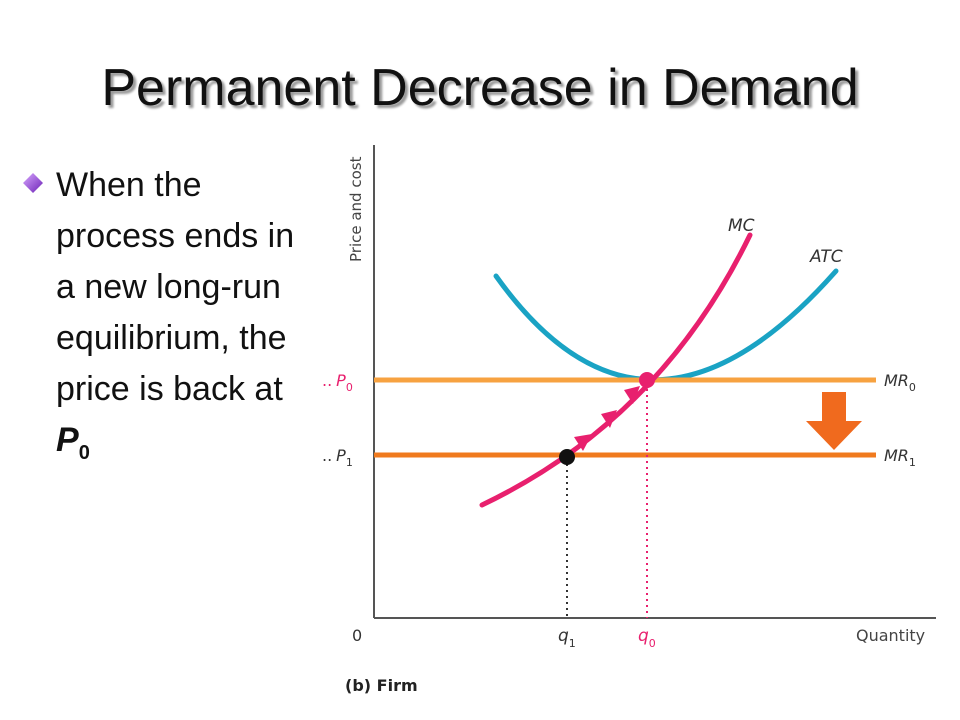 Image resolution: width=960 pixels, height=720 pixels. I want to click on y-axis-label: Price and cost, so click(356, 209).